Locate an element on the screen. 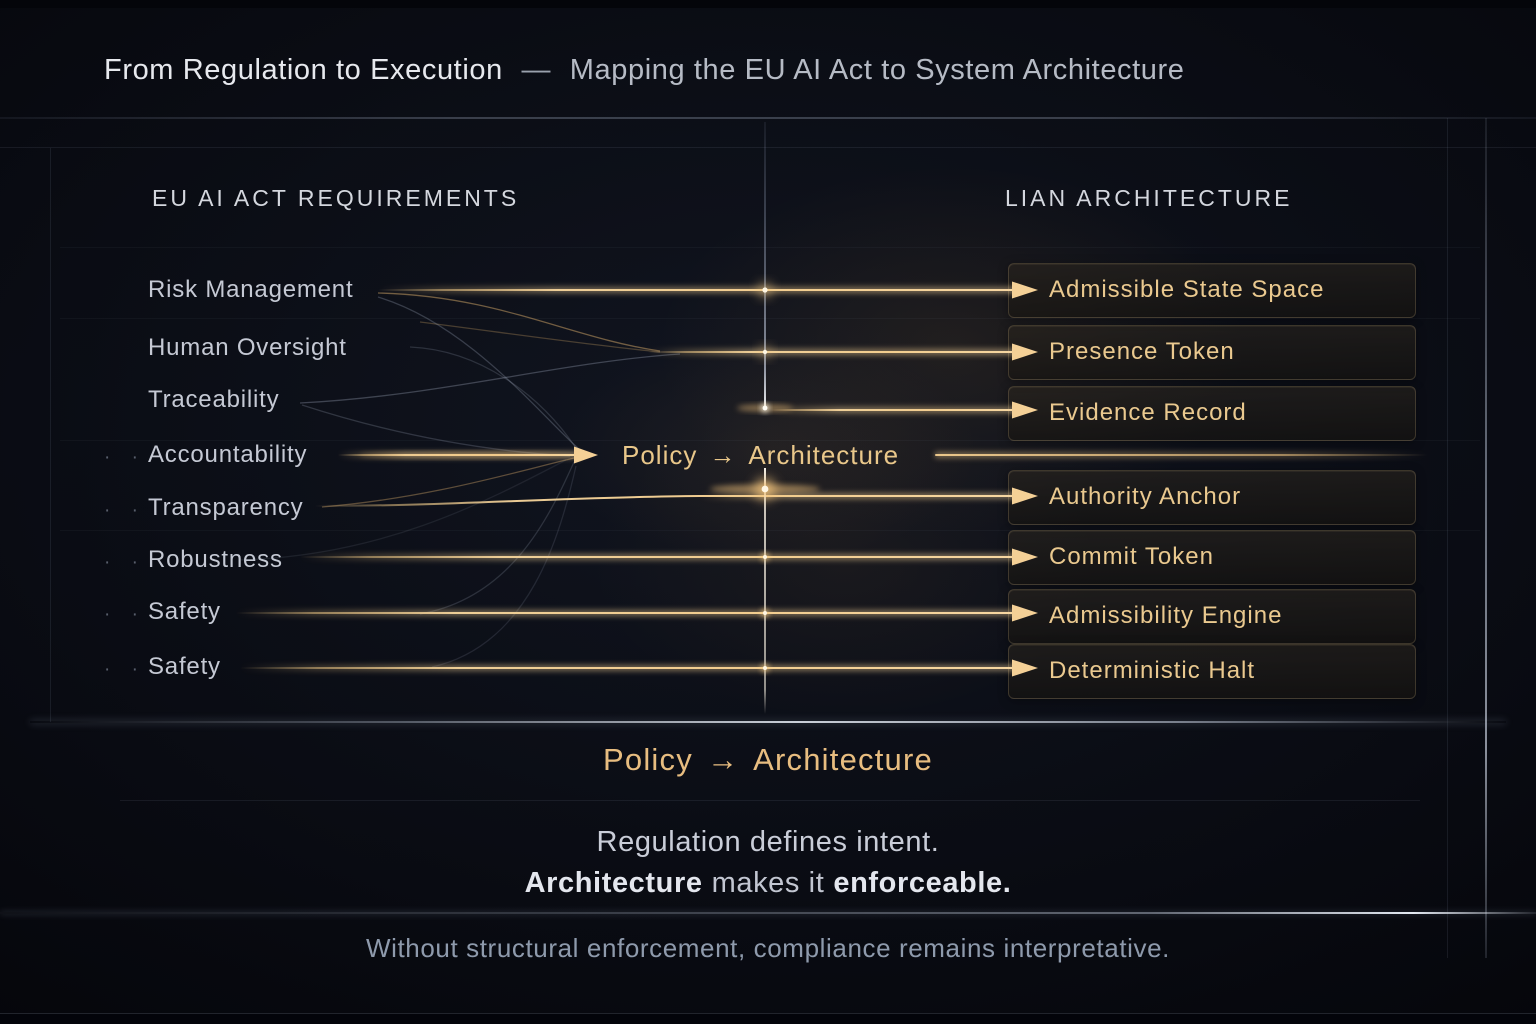 The width and height of the screenshot is (1536, 1024). center-policy-architecture-label: Policy → Architecture is located at coordinates (760, 455).